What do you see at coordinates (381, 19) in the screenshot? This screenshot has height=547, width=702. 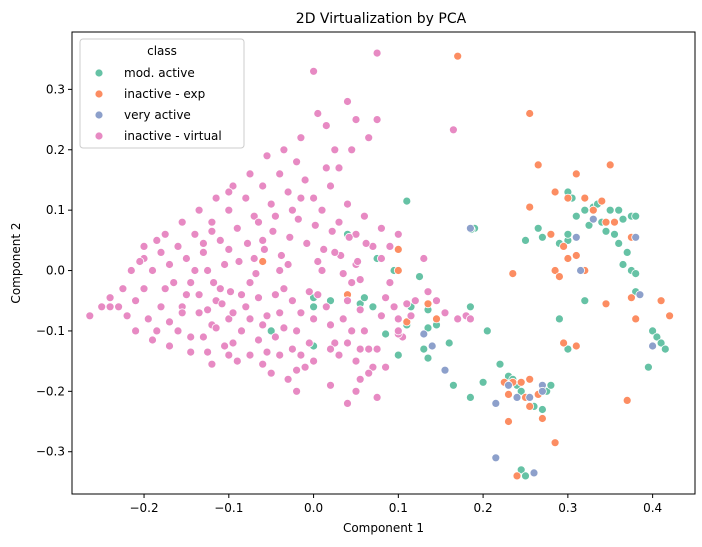 I see `chart-title: 2D Virtualization by PCA` at bounding box center [381, 19].